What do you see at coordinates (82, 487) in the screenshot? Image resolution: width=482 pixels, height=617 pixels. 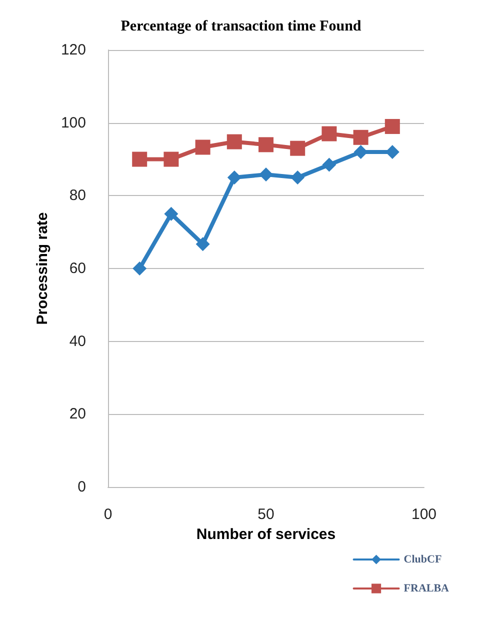 I see `y-tick-label: 0` at bounding box center [82, 487].